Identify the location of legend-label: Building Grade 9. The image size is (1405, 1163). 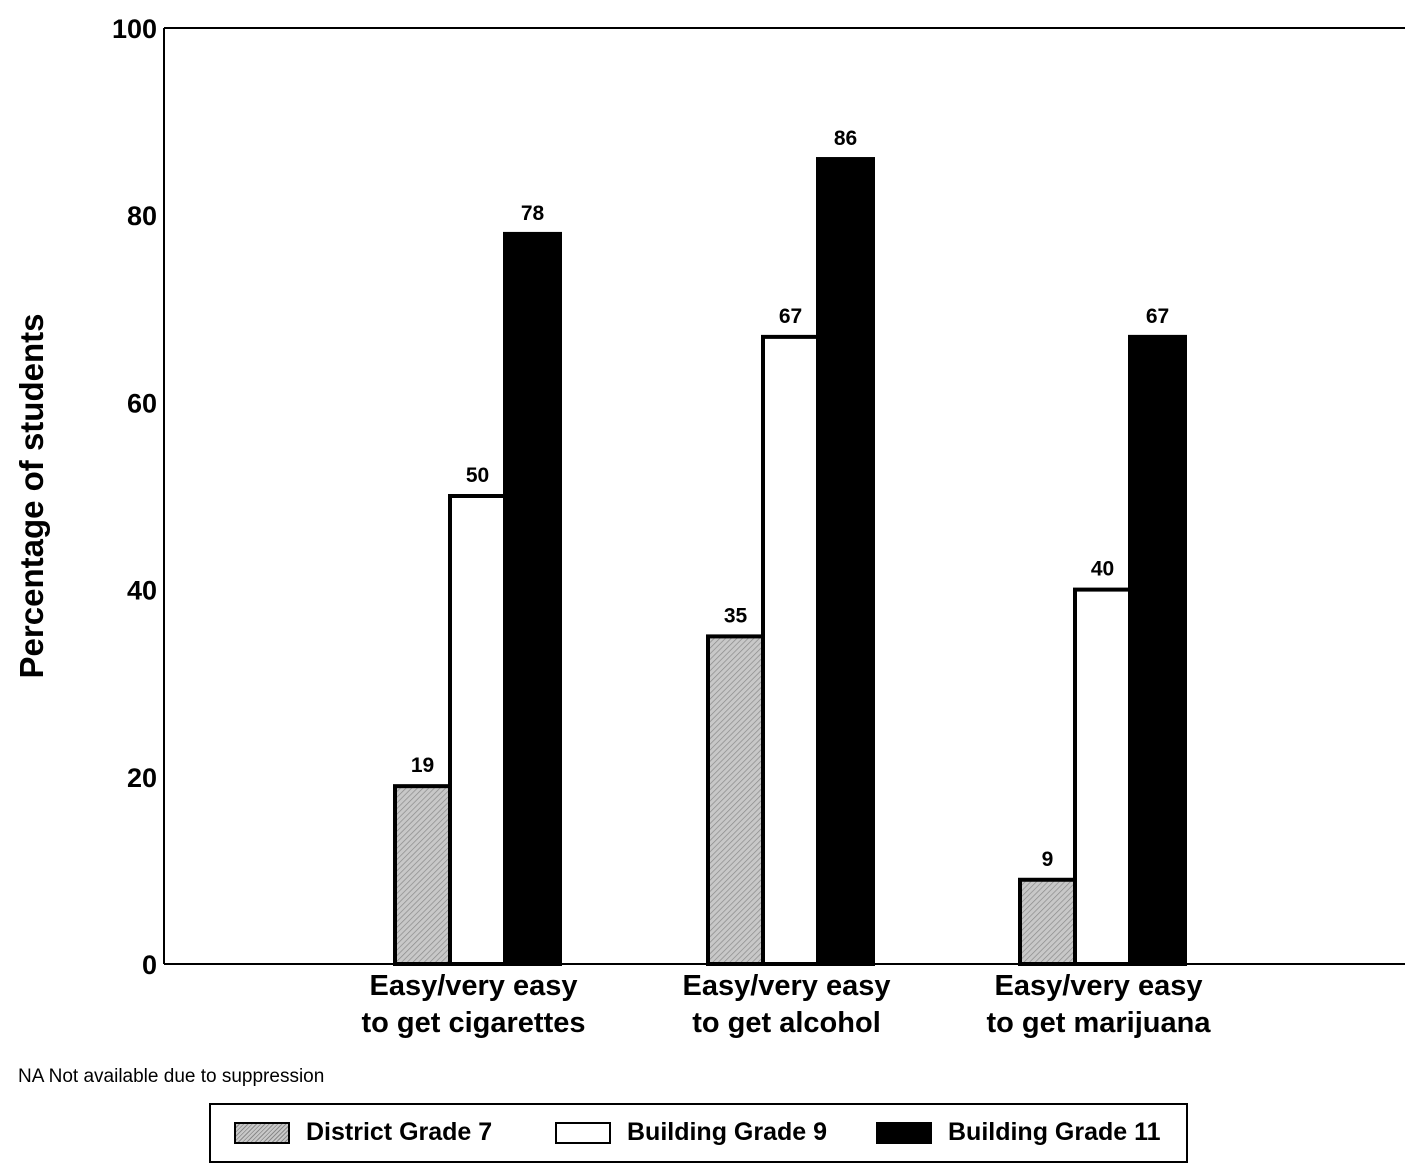
(727, 1132).